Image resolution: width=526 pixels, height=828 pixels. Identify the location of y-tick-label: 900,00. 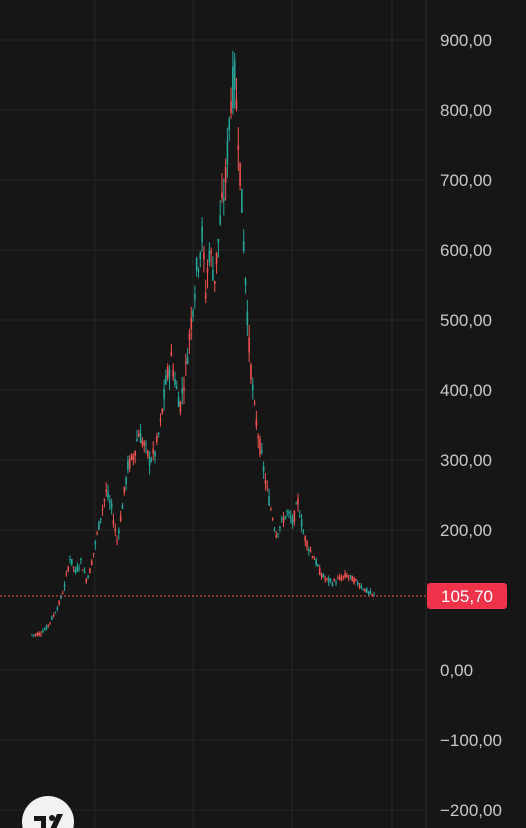
(466, 40).